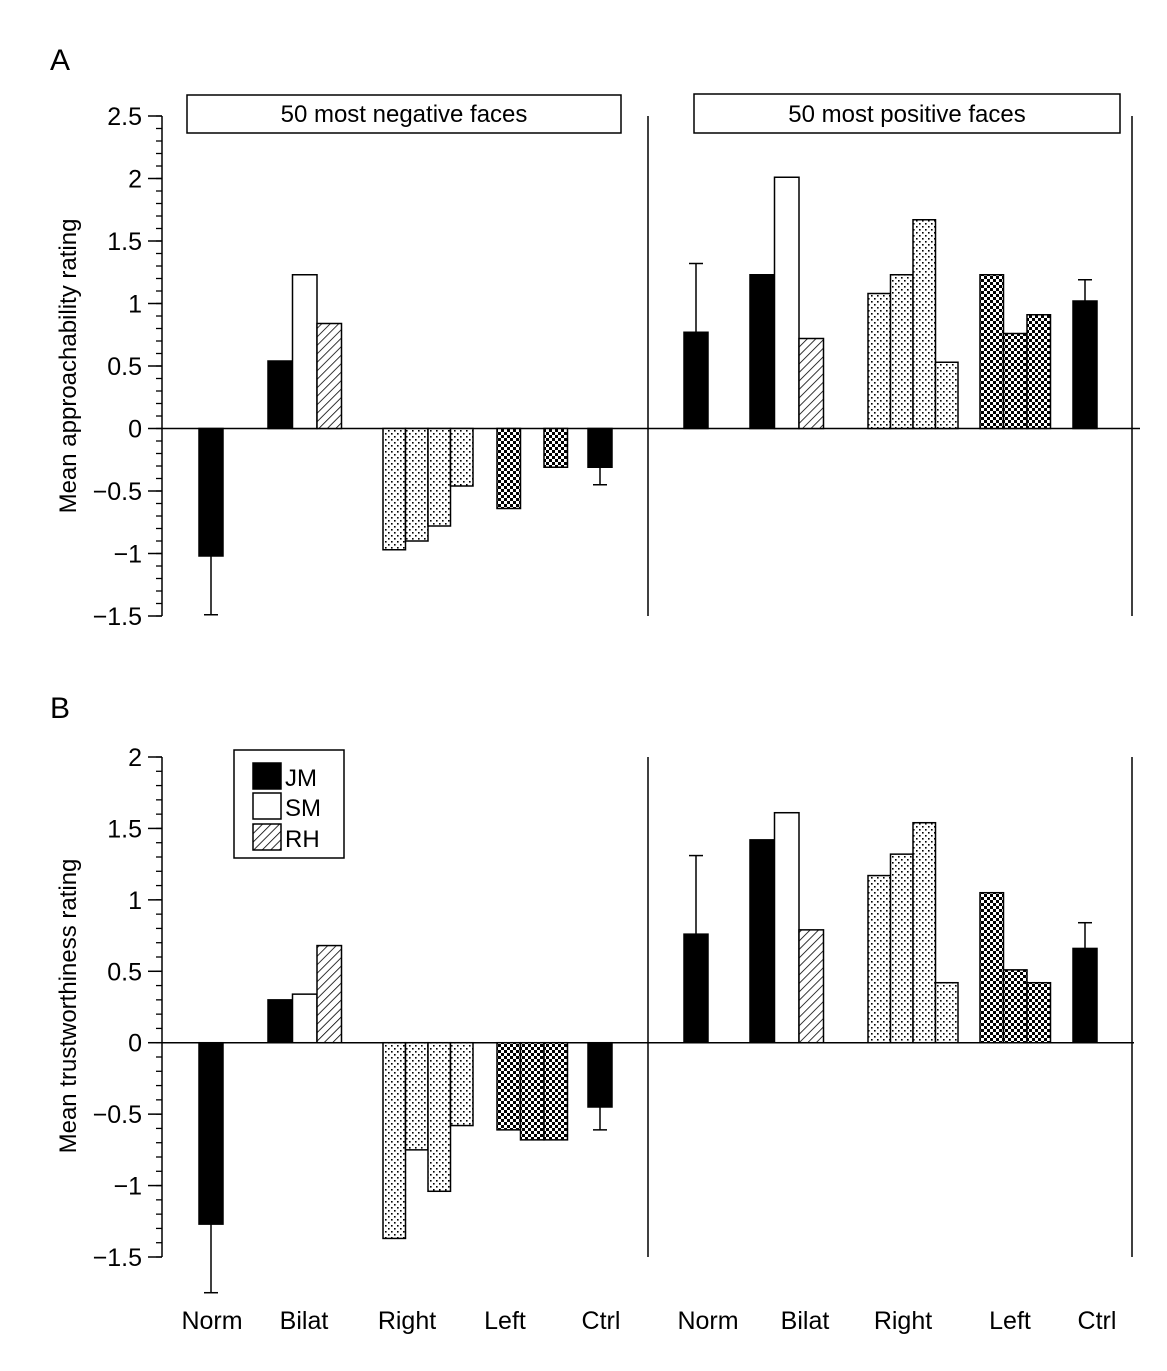 The width and height of the screenshot is (1167, 1371). I want to click on header-positive-label: 50 most positive faces, so click(906, 114).